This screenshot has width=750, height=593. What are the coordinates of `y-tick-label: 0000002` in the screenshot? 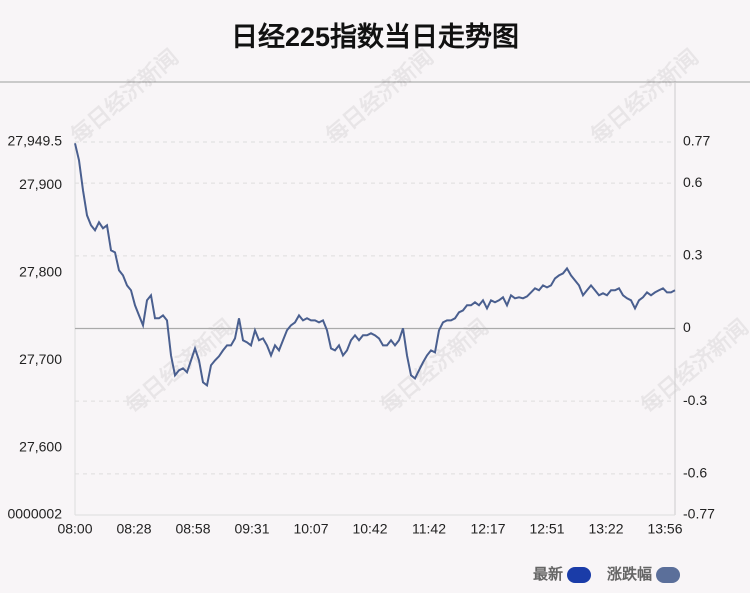 It's located at (34, 514).